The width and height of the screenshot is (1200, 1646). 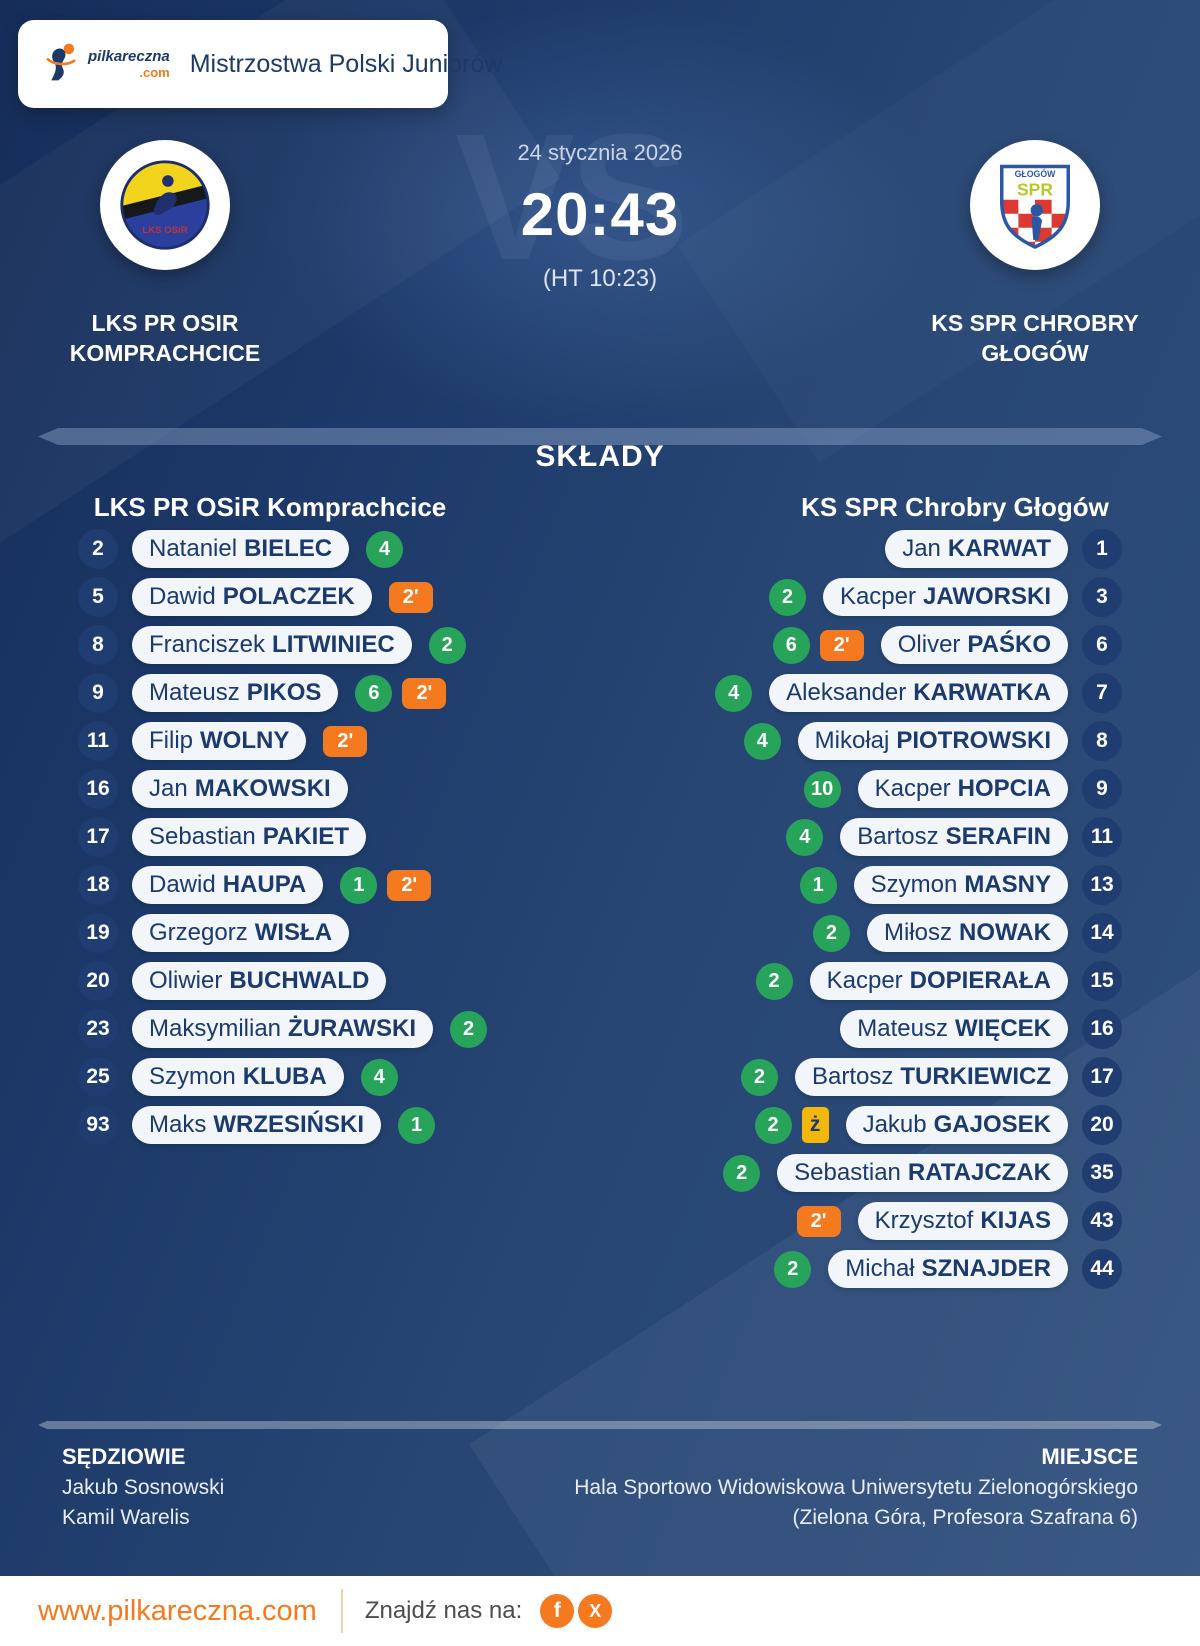 What do you see at coordinates (1007, 884) in the screenshot?
I see `player-last-name: MASNY` at bounding box center [1007, 884].